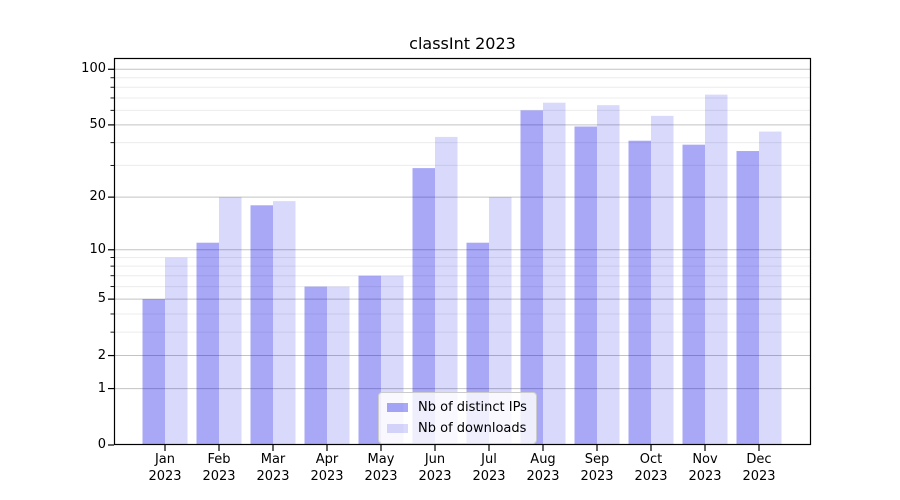  What do you see at coordinates (608, 275) in the screenshot?
I see `bar-downloads-sep` at bounding box center [608, 275].